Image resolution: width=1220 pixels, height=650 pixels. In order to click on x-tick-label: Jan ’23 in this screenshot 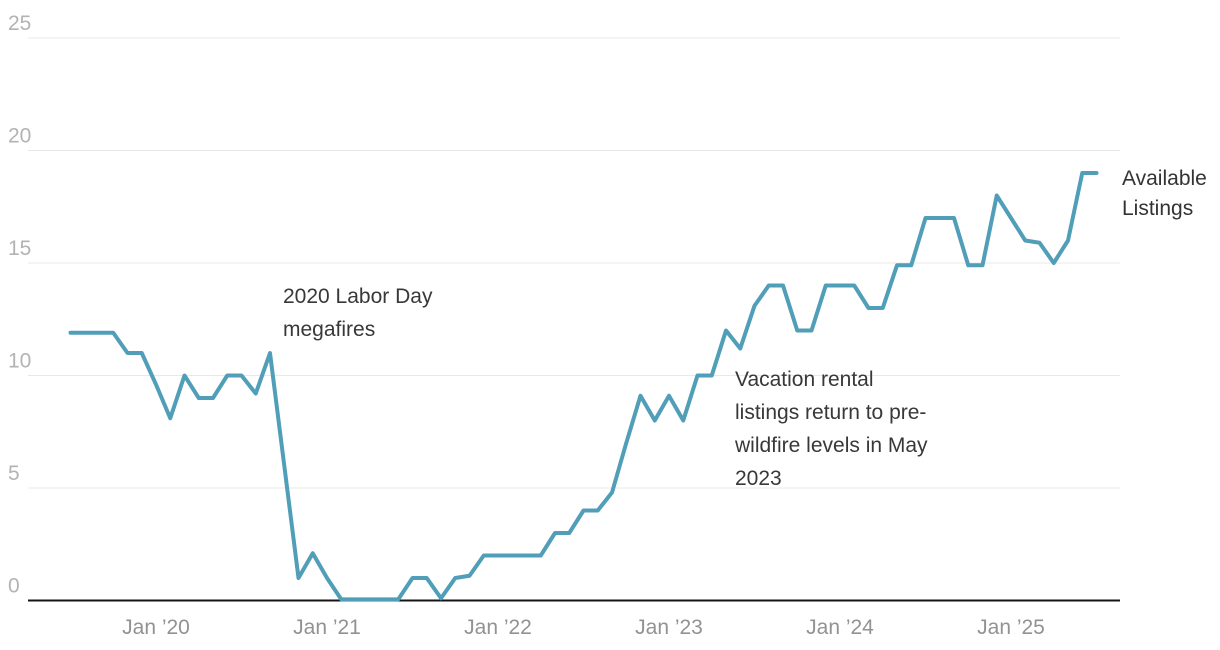, I will do `click(669, 627)`.